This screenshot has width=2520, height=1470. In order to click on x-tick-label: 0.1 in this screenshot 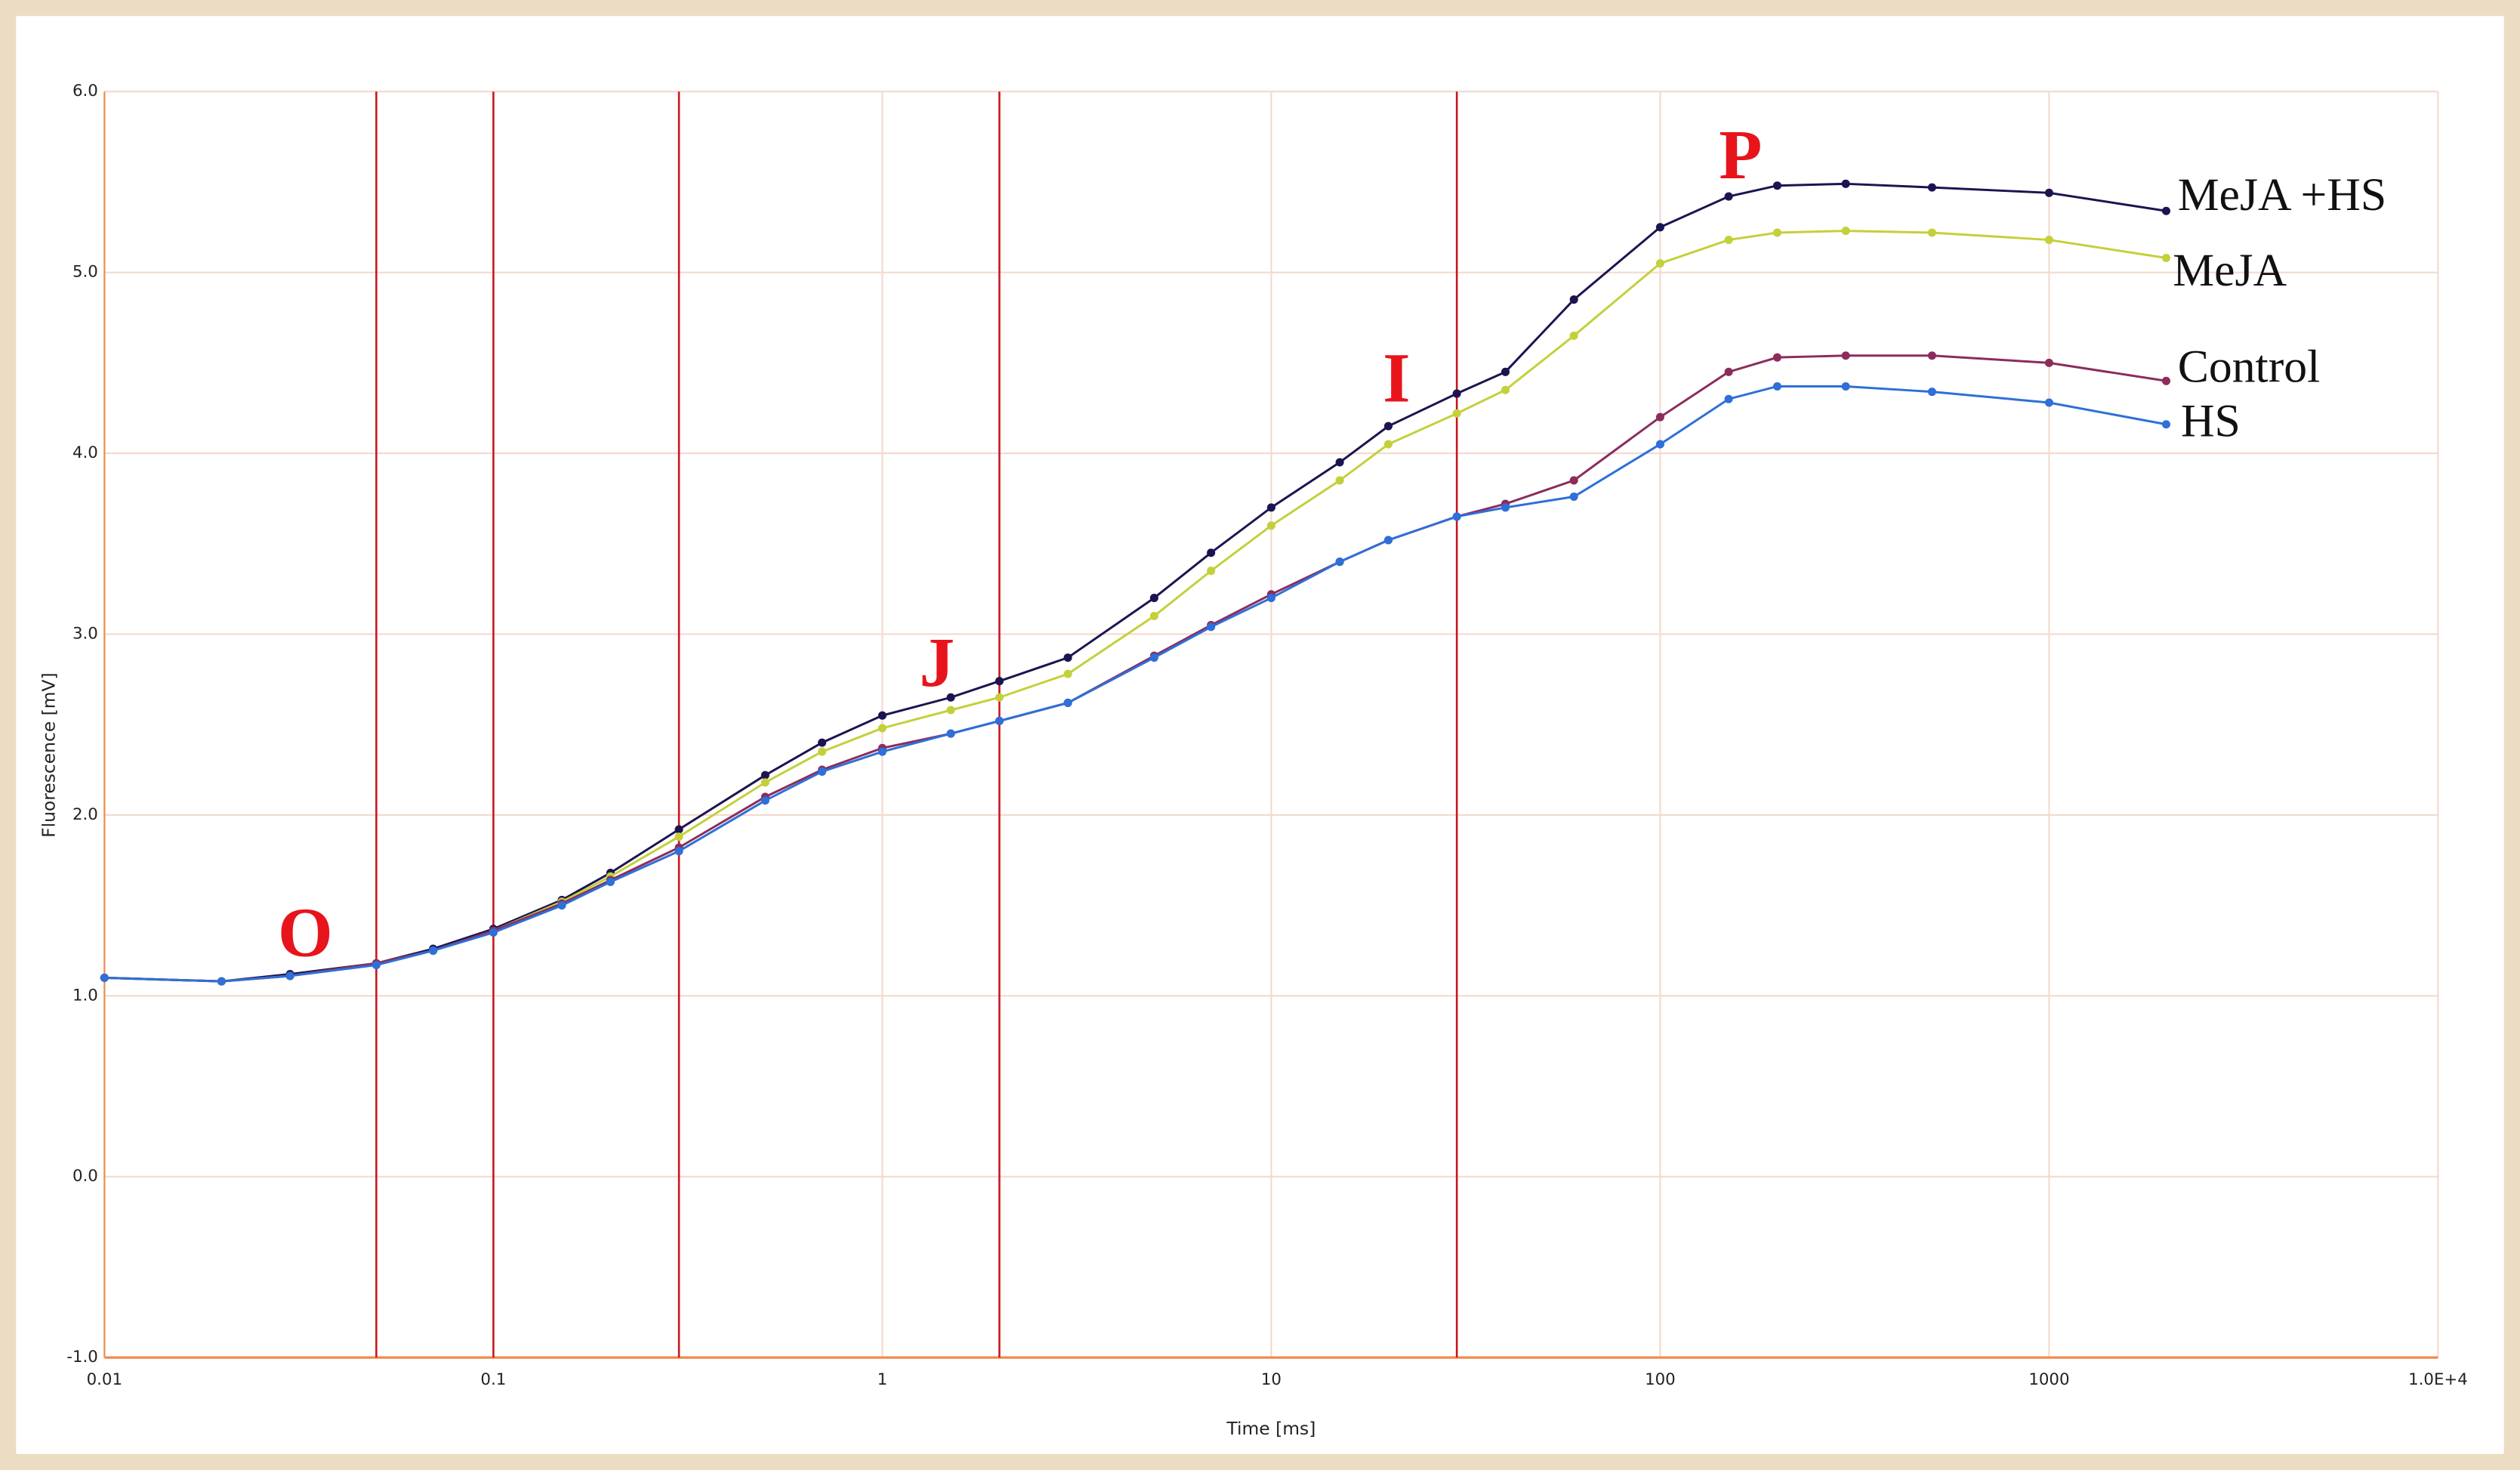, I will do `click(493, 1379)`.